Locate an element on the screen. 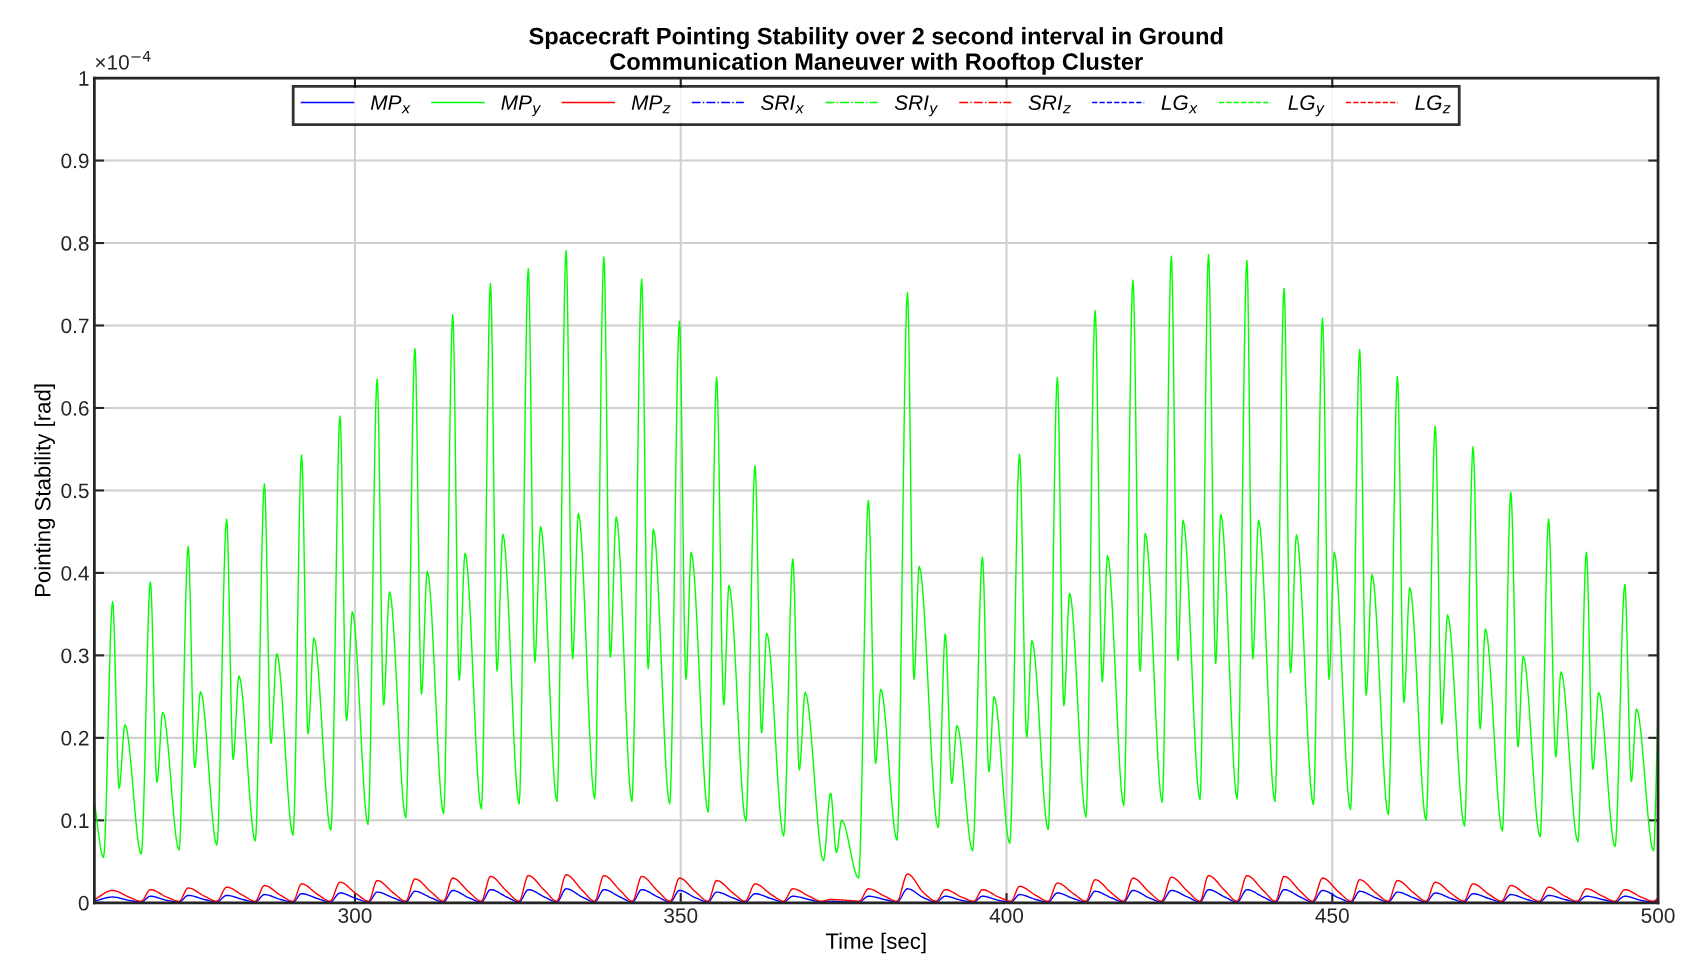 This screenshot has width=1685, height=976. legend-label: SRI$_{z}$ is located at coordinates (1049, 104).